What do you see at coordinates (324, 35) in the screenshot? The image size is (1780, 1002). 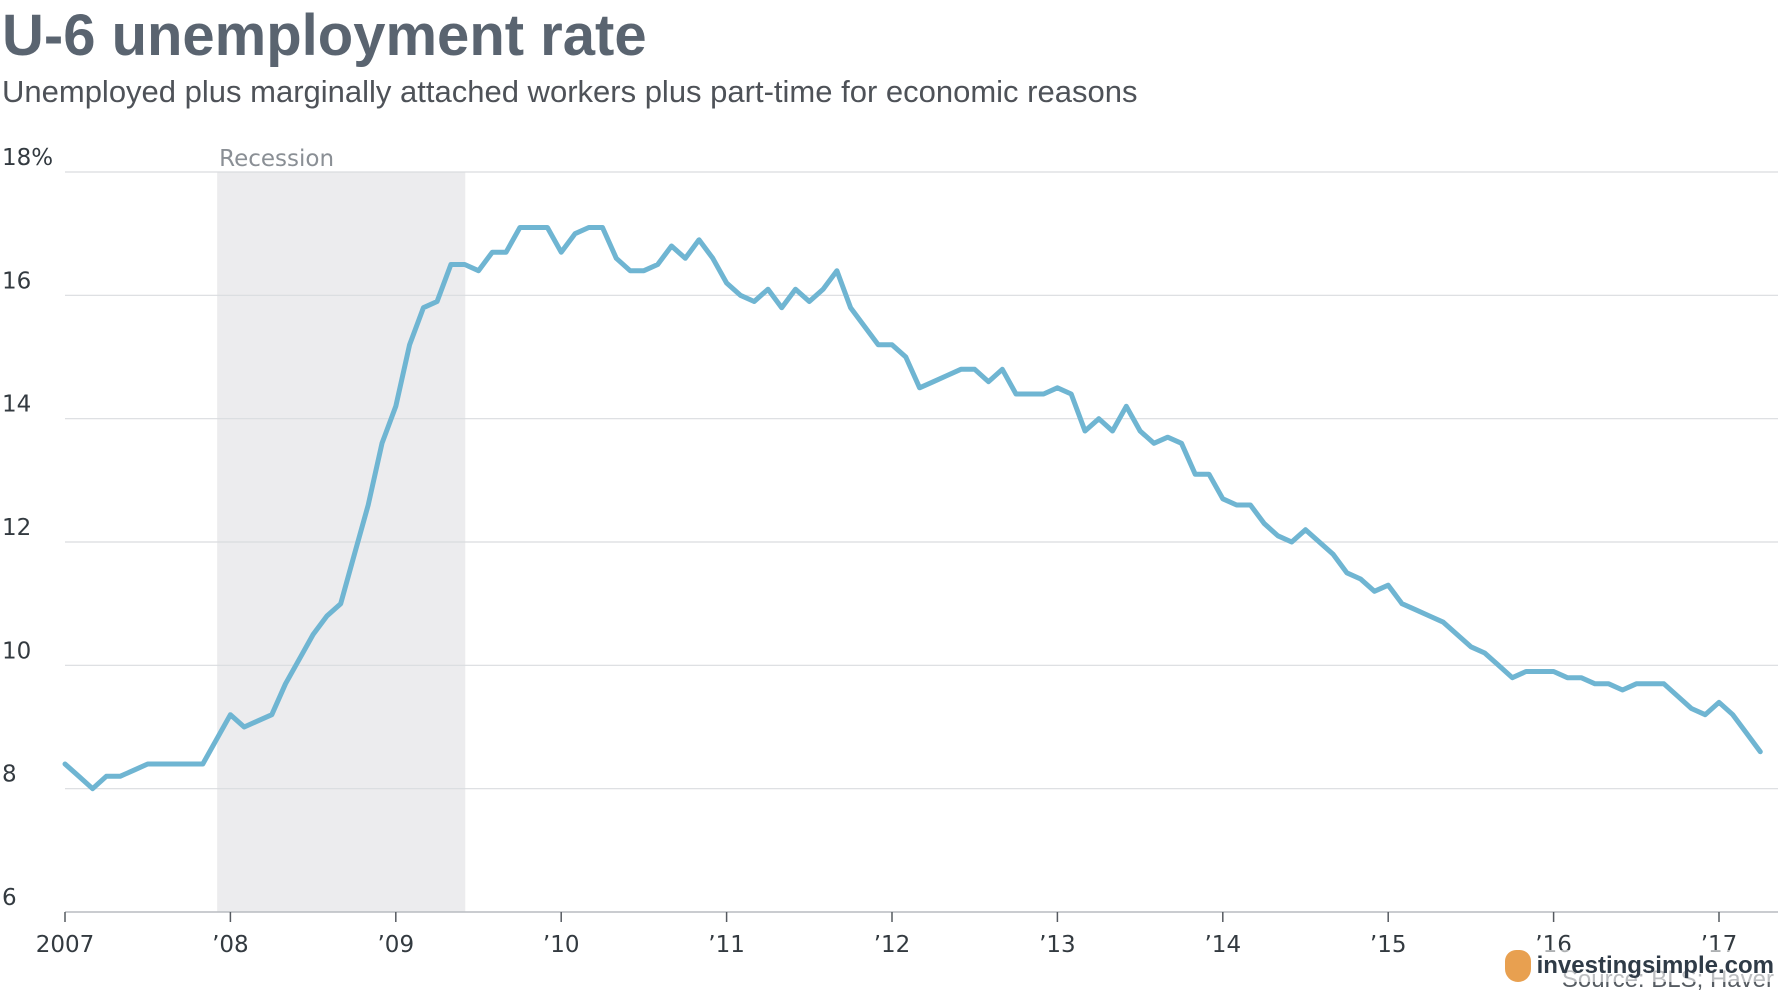 I see `chart-title: U-6 unemployment rate` at bounding box center [324, 35].